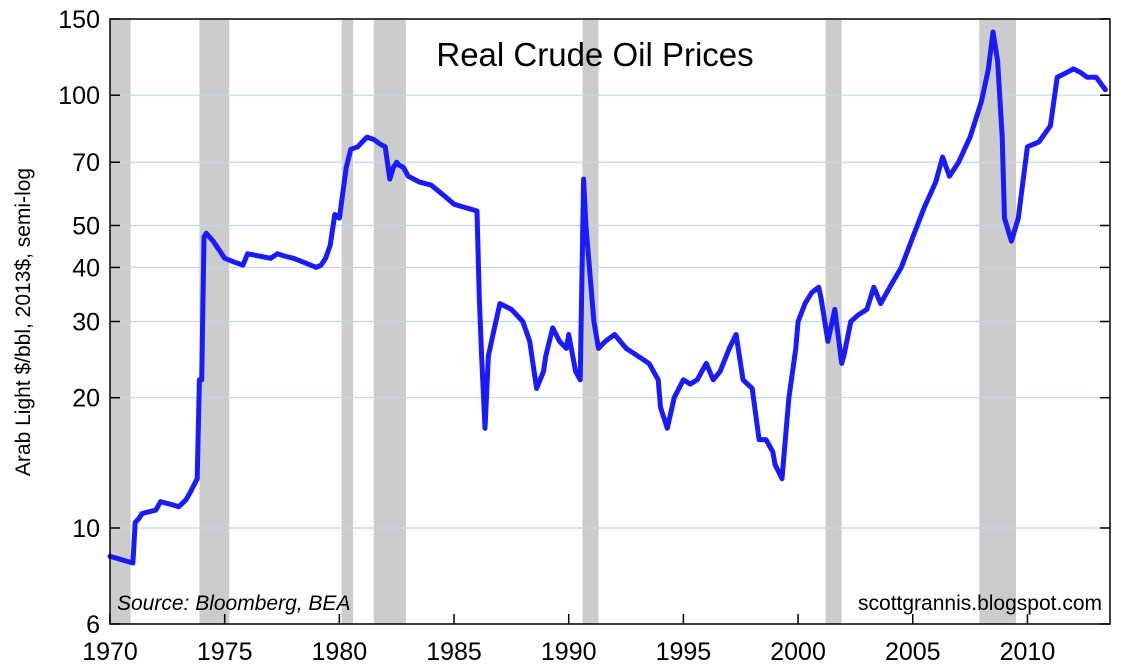 This screenshot has width=1128, height=668. I want to click on x-tick-label-2005: 2005, so click(913, 652).